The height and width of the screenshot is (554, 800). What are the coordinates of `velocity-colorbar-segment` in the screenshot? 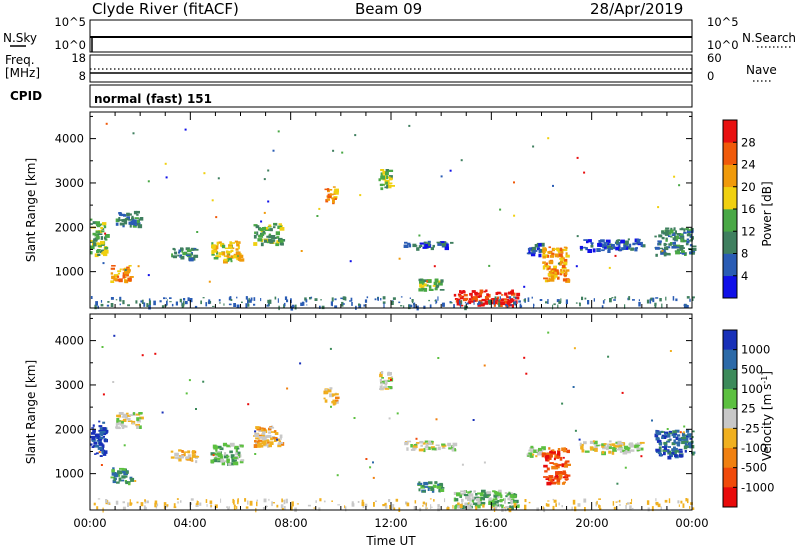 It's located at (730, 359).